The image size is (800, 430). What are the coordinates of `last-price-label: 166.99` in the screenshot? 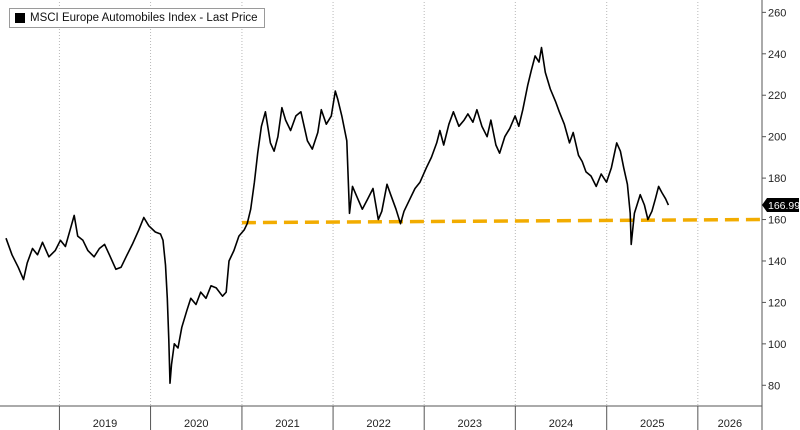 It's located at (784, 206).